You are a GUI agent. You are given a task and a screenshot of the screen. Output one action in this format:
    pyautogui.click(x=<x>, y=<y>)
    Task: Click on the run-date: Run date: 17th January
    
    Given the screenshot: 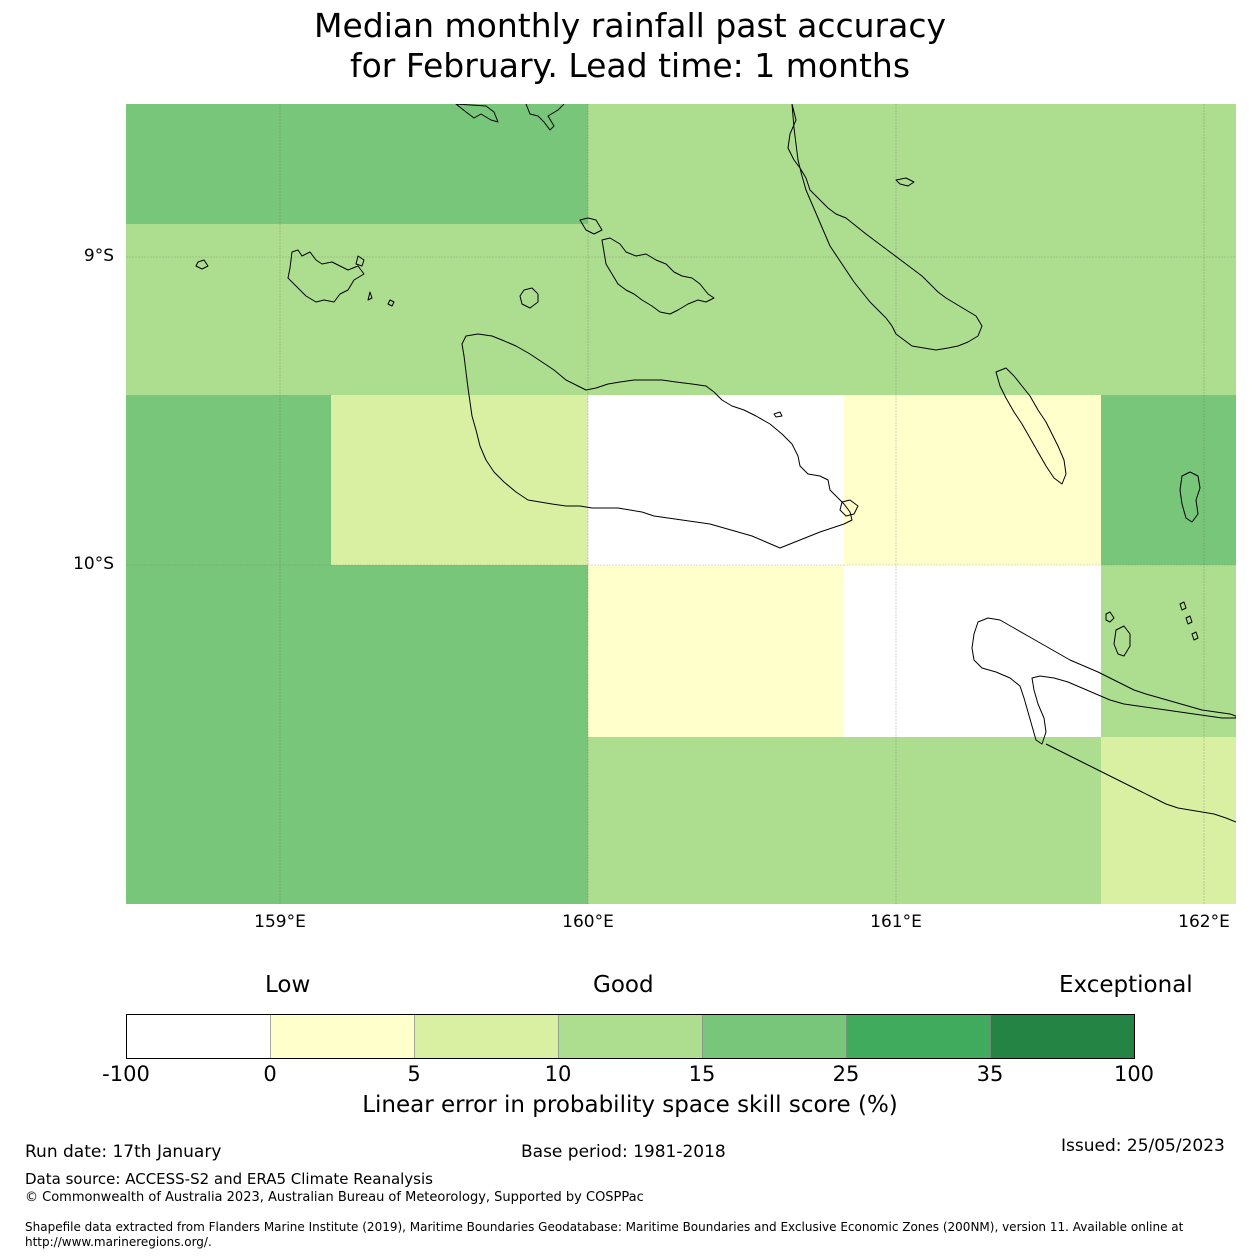 What is the action you would take?
    pyautogui.click(x=123, y=1152)
    